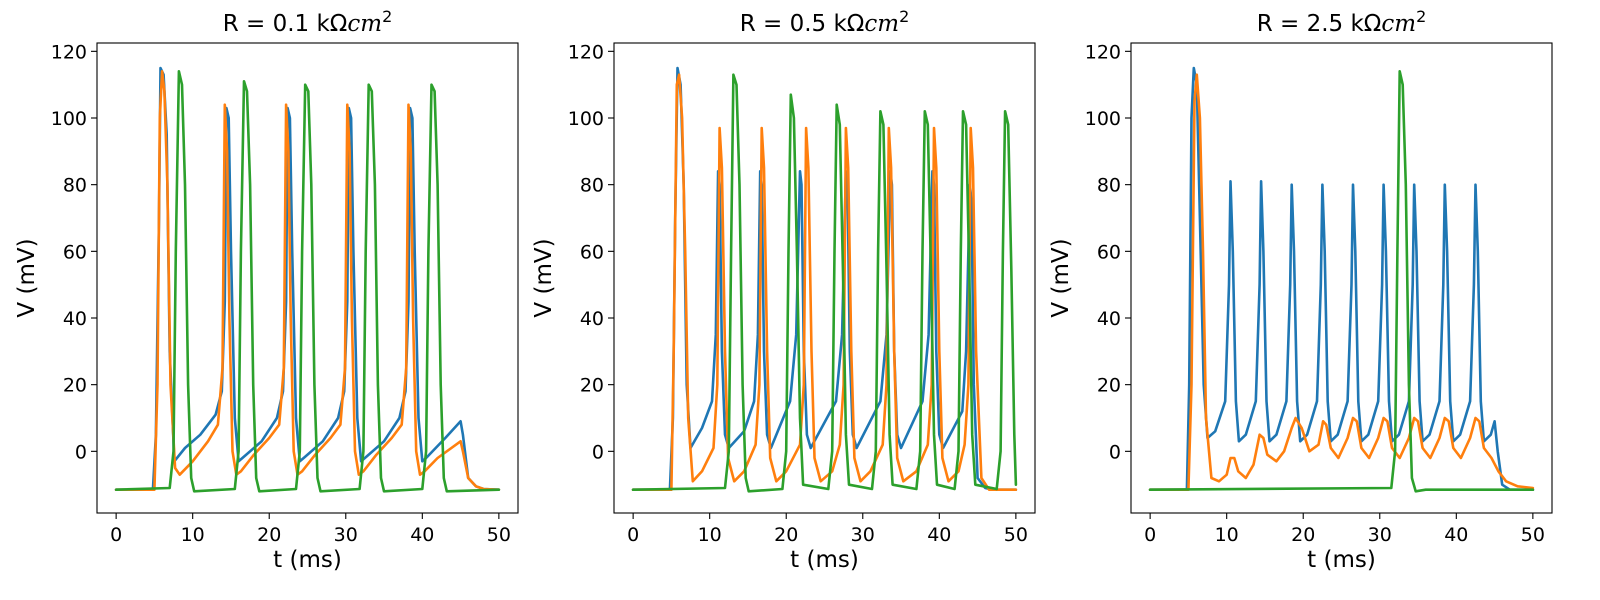 This screenshot has height=600, width=1600. What do you see at coordinates (308, 22) in the screenshot?
I see `chart-title: R = 0.1 kΩcm2` at bounding box center [308, 22].